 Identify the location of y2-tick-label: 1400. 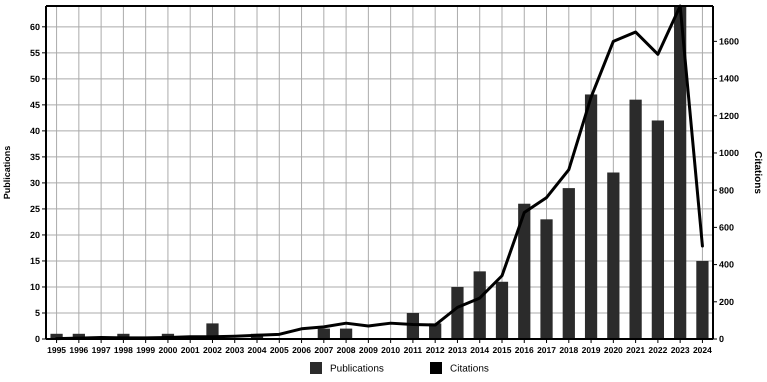
(729, 79).